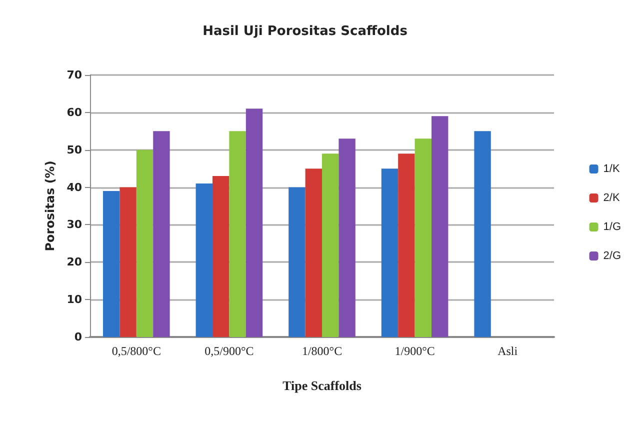 The width and height of the screenshot is (634, 425). I want to click on legend-label: 2/K, so click(611, 198).